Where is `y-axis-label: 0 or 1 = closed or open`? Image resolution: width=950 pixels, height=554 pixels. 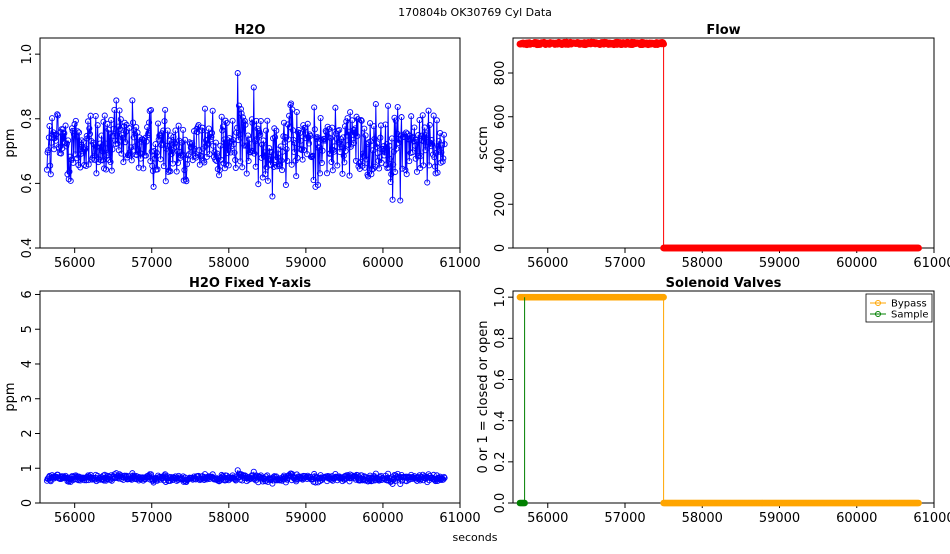
y-axis-label: 0 or 1 = closed or open is located at coordinates (483, 396).